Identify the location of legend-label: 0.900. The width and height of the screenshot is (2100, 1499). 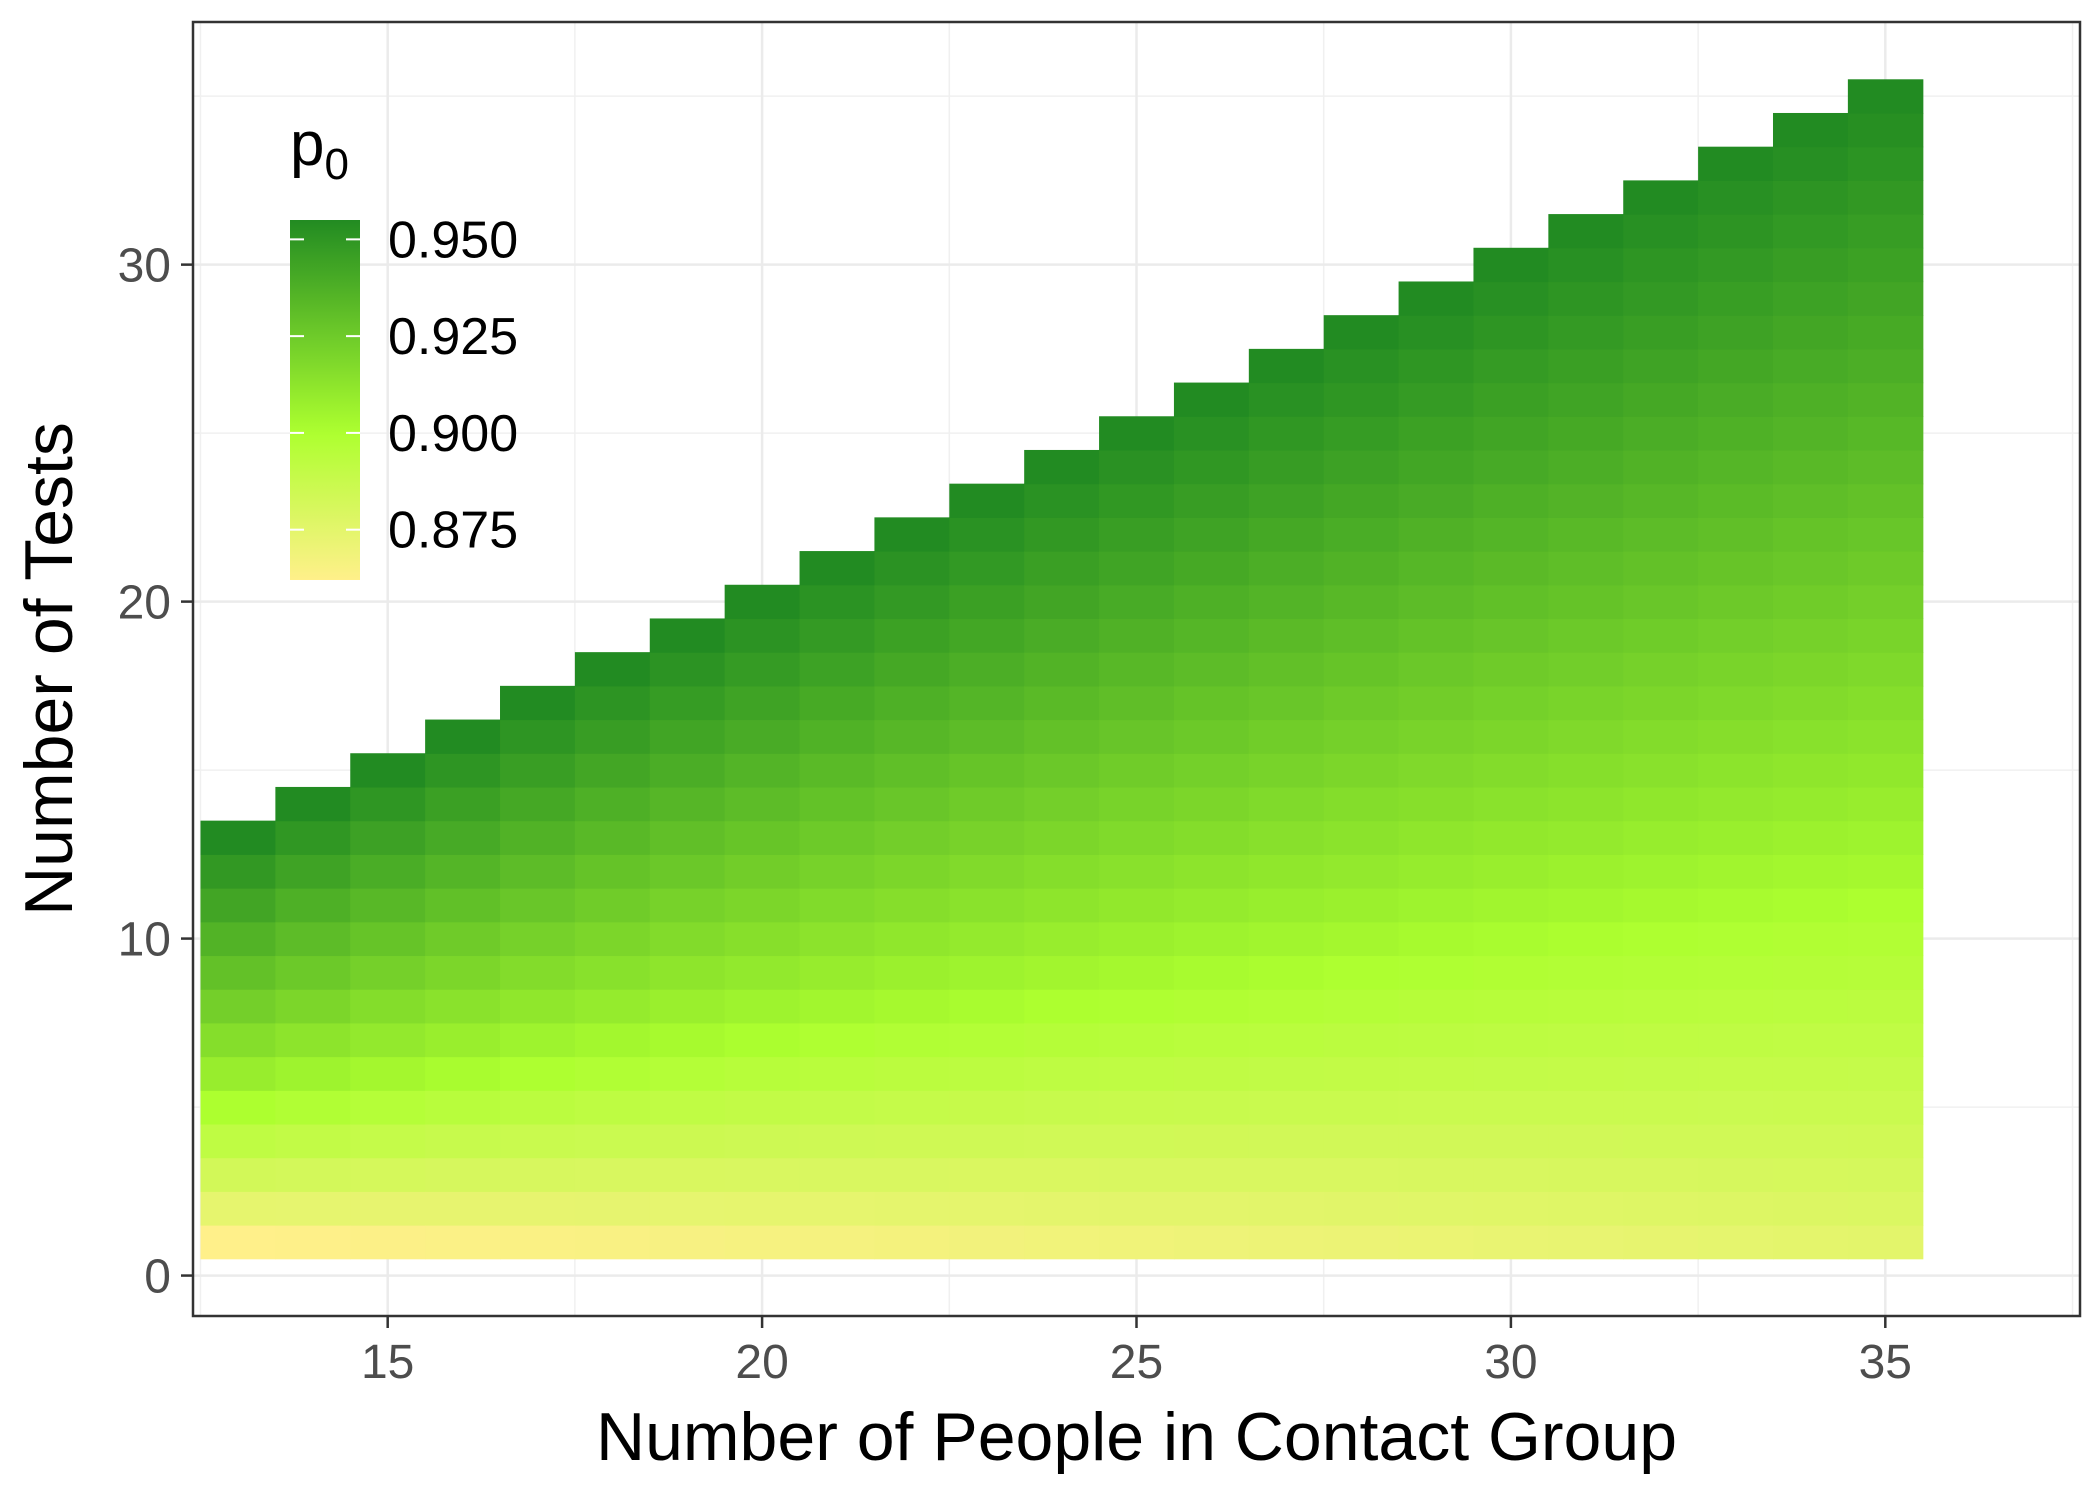
(453, 434).